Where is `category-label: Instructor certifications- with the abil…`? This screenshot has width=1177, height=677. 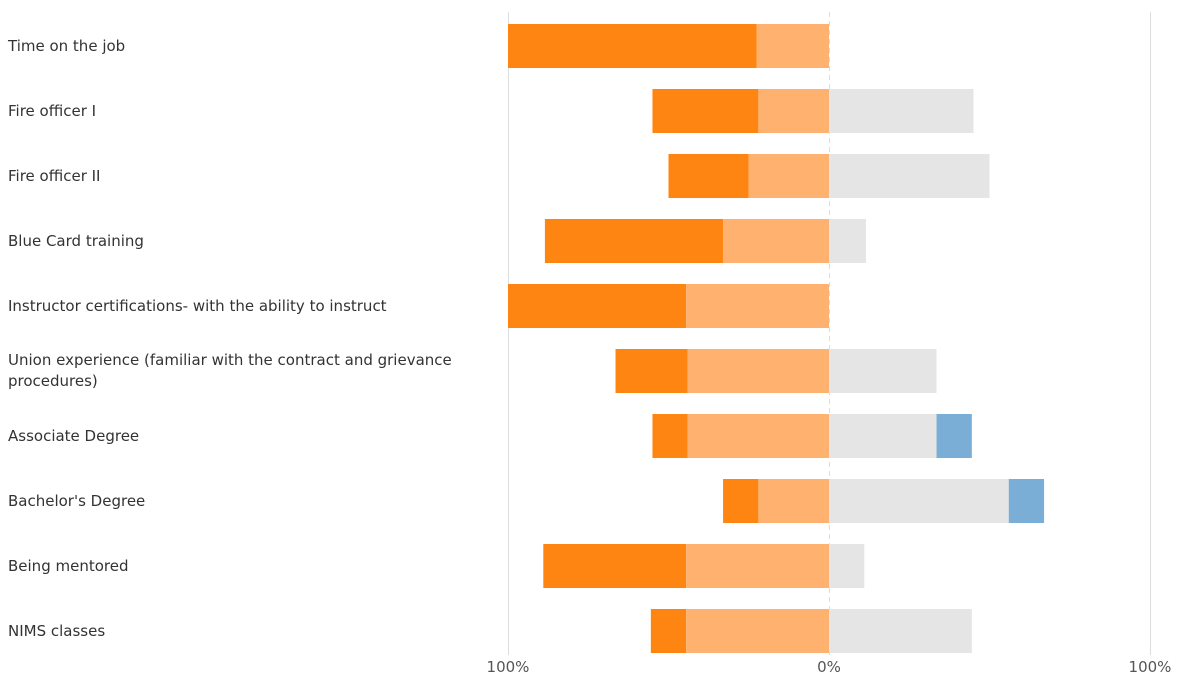
category-label: Instructor certifications- with the abil… is located at coordinates (197, 305).